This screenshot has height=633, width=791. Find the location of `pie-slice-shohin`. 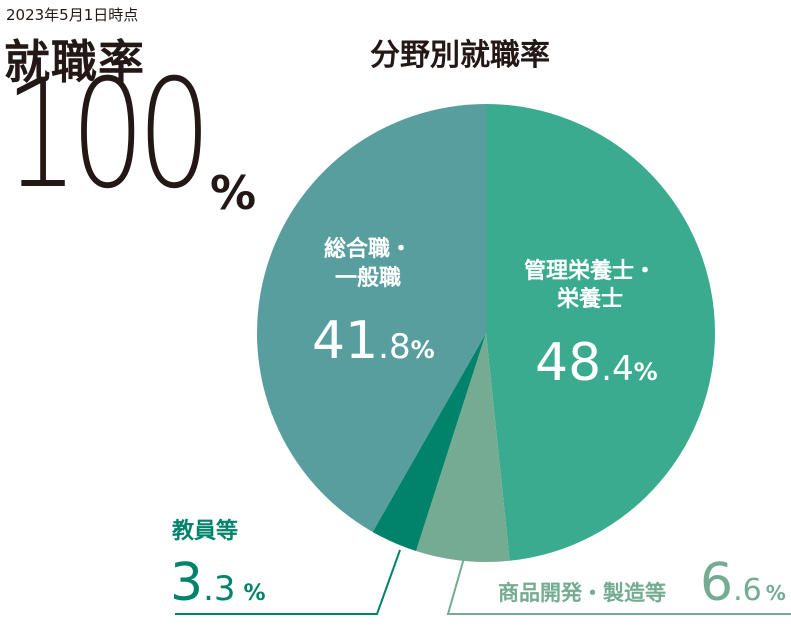

pie-slice-shohin is located at coordinates (462, 447).